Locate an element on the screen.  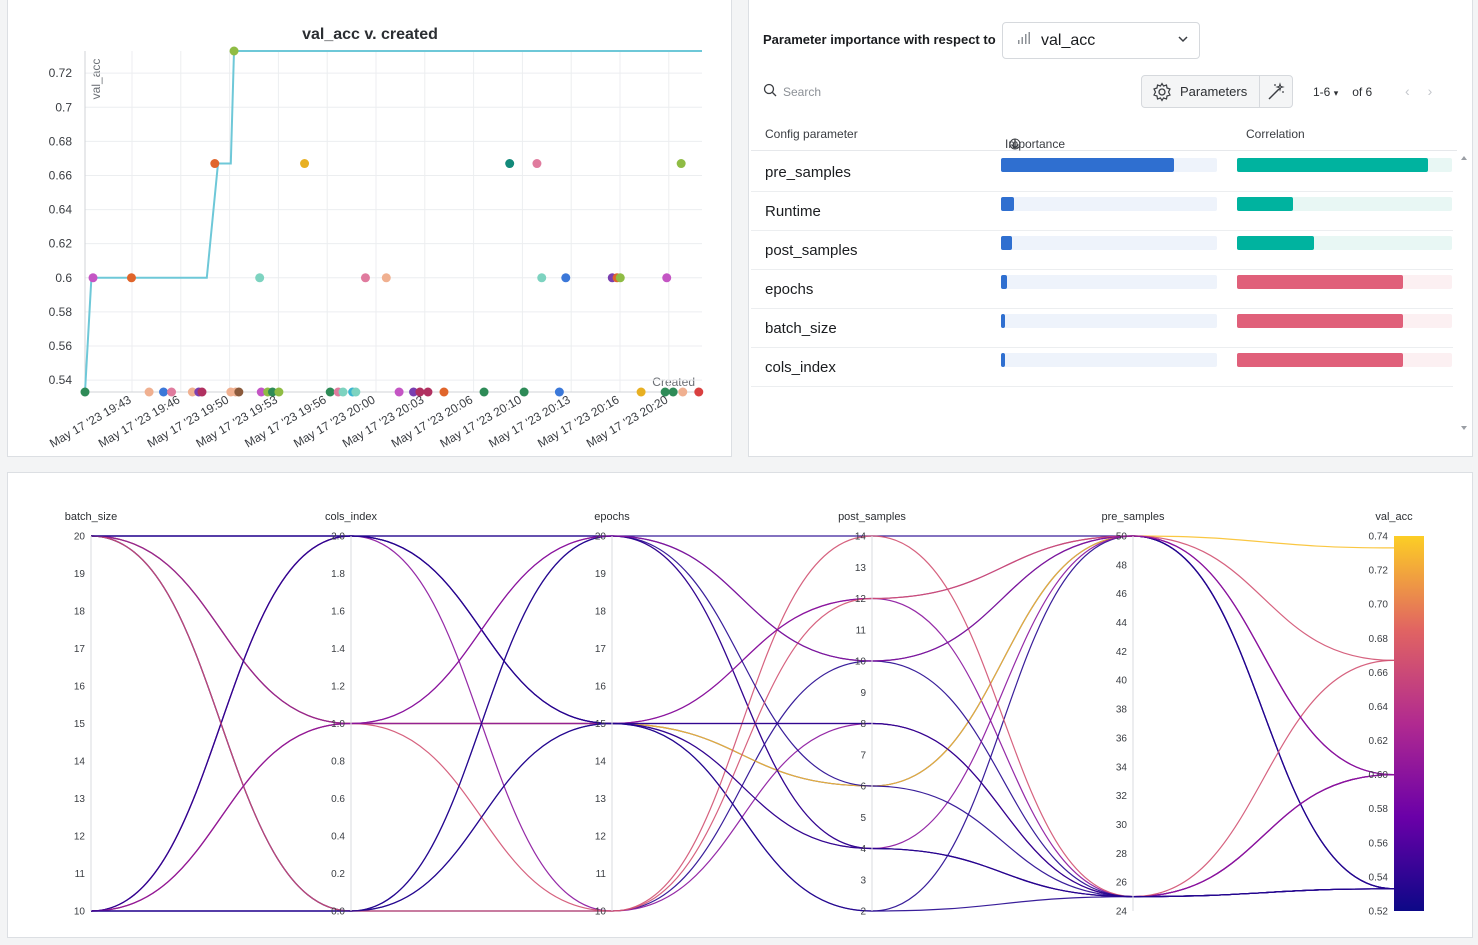
page-range-select: 1-6 ▾ is located at coordinates (1326, 92).